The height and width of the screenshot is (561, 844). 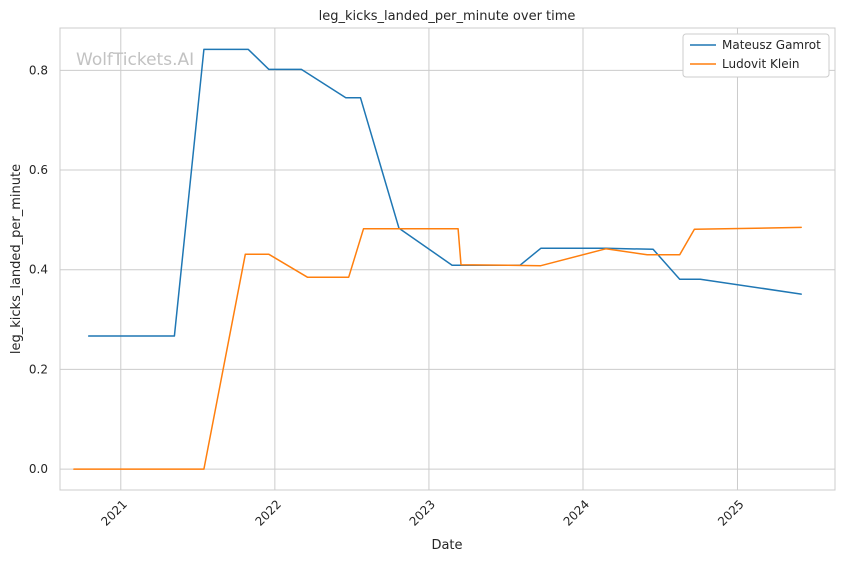 I want to click on y-axis-label: leg_kicks_landed_per_minute, so click(x=16, y=259).